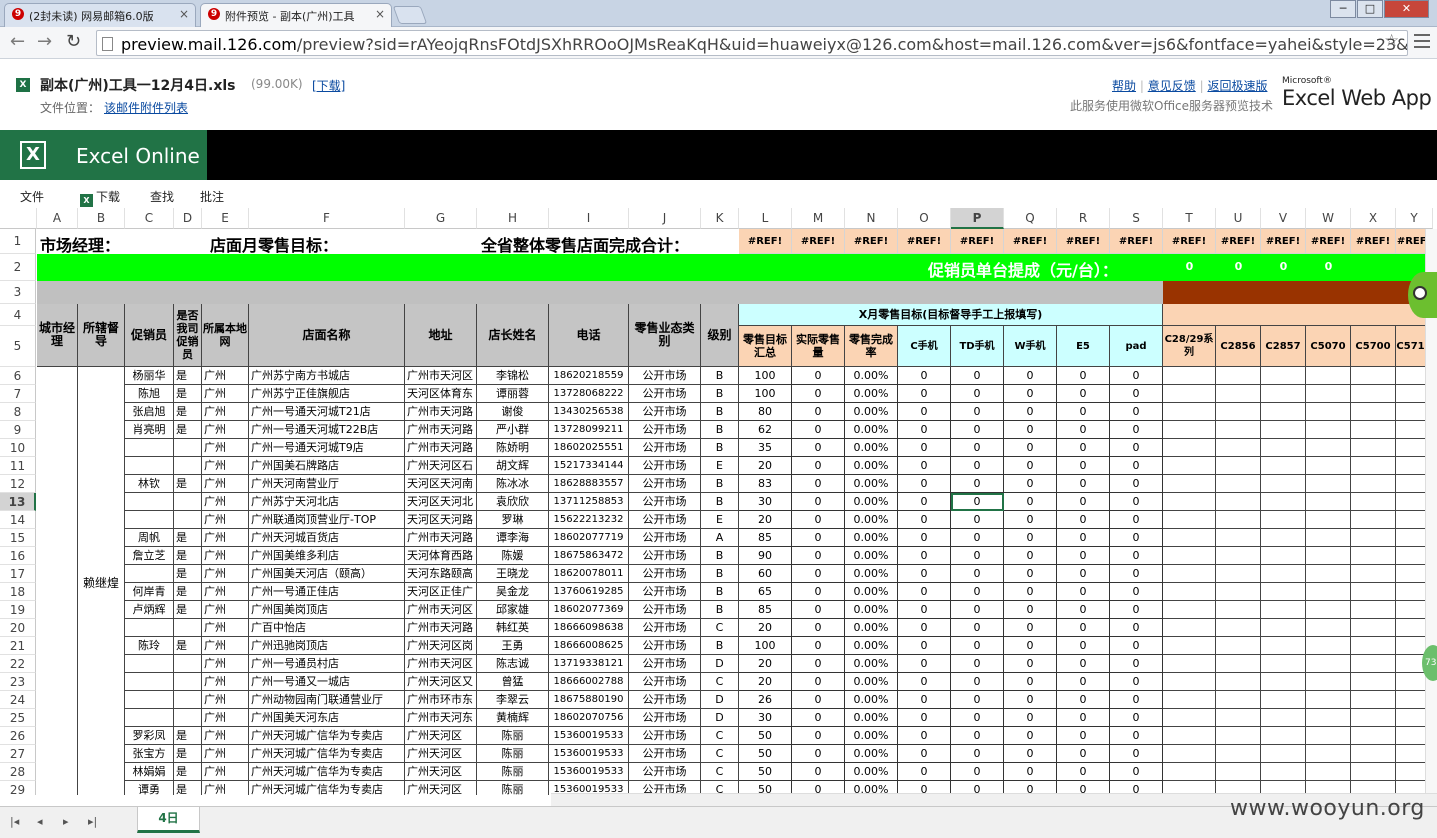 The image size is (1437, 838). What do you see at coordinates (149, 610) in the screenshot?
I see `table-cell: 卢炳辉` at bounding box center [149, 610].